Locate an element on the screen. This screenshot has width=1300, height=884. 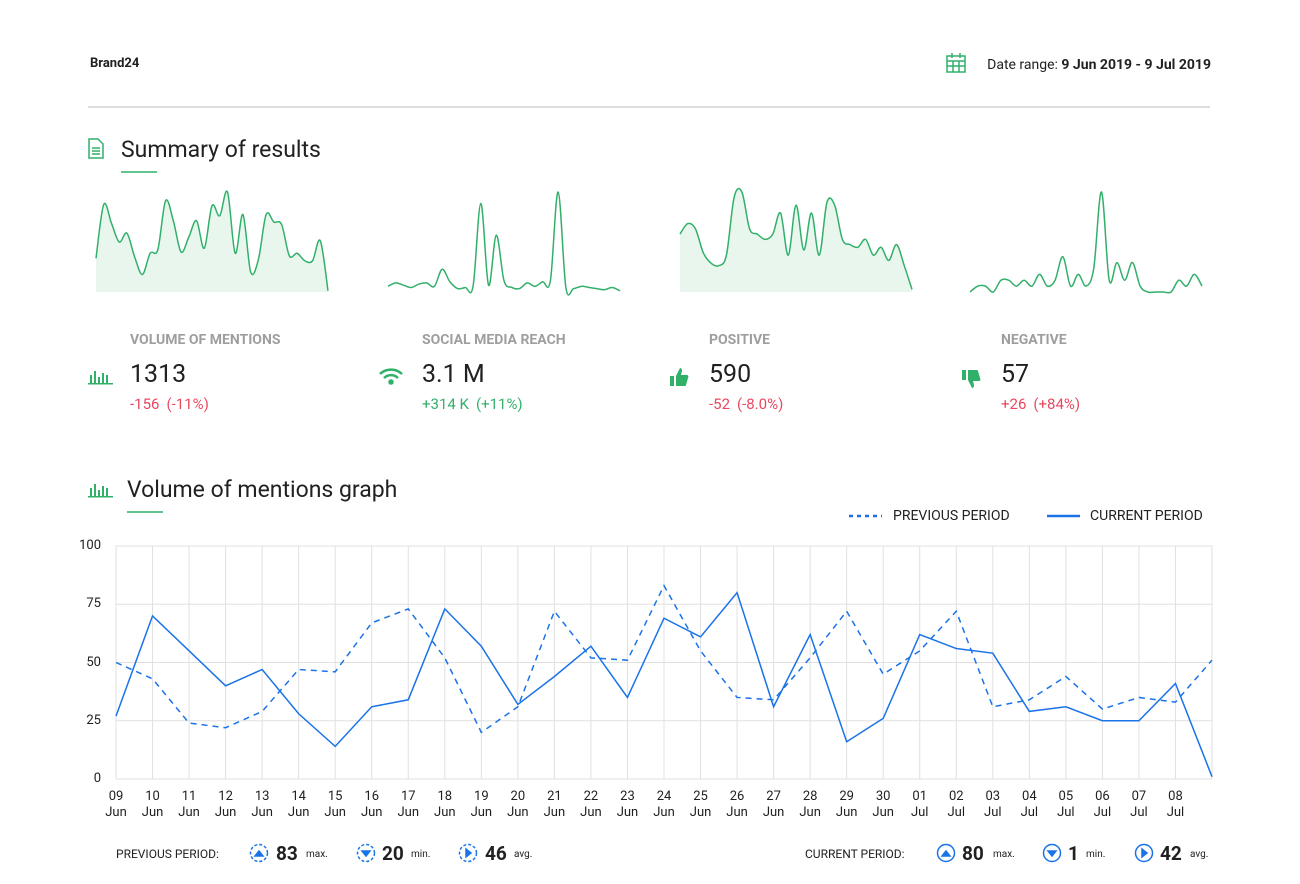
x-tick-label: 29 Jun is located at coordinates (846, 804).